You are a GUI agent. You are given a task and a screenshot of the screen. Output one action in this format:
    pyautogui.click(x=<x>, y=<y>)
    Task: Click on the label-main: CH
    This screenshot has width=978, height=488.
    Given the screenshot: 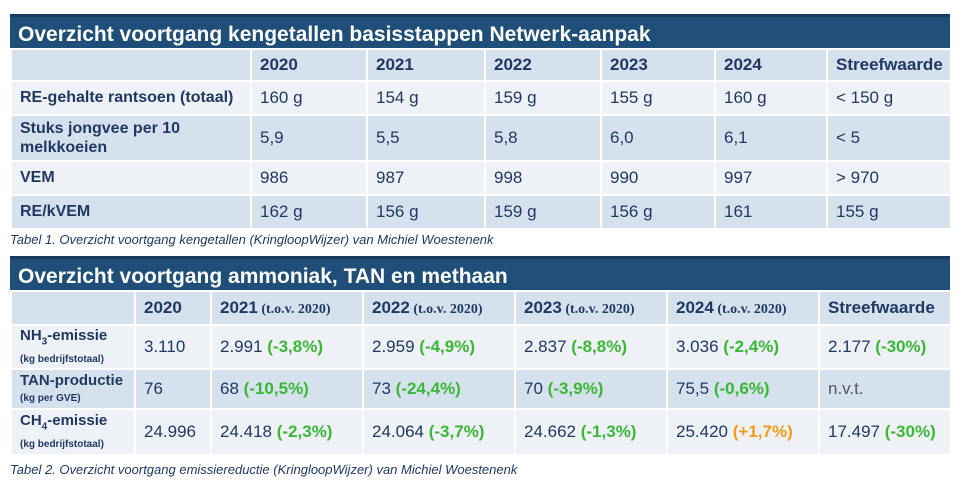 What is the action you would take?
    pyautogui.click(x=31, y=420)
    